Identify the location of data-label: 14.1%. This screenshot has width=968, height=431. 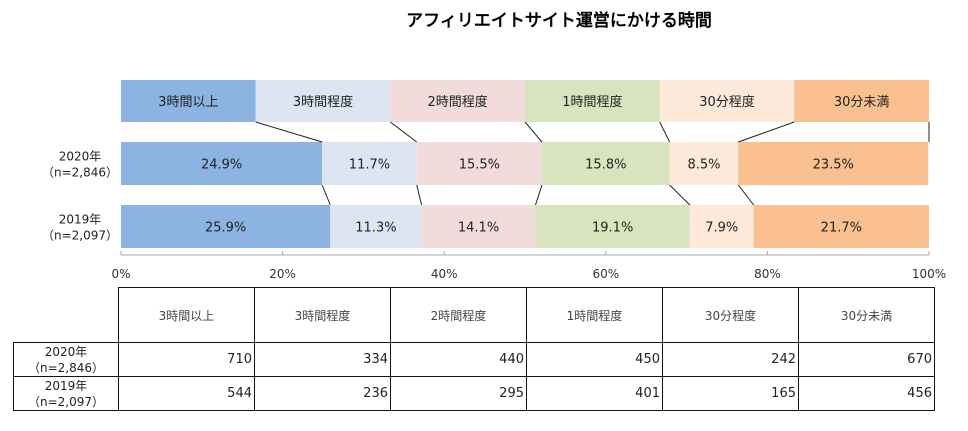
(478, 228).